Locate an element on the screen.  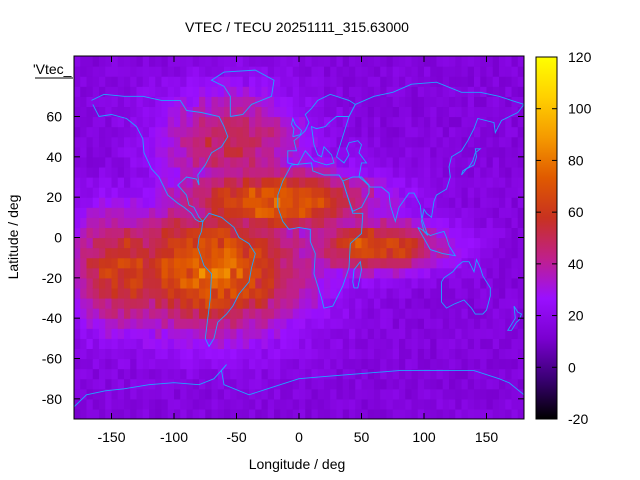
colorbar-tick-label: 20 is located at coordinates (576, 316).